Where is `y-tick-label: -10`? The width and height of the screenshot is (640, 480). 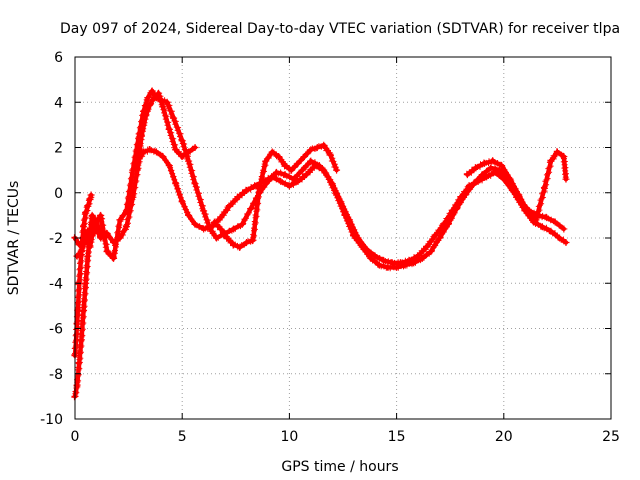
y-tick-label: -10 is located at coordinates (51, 420).